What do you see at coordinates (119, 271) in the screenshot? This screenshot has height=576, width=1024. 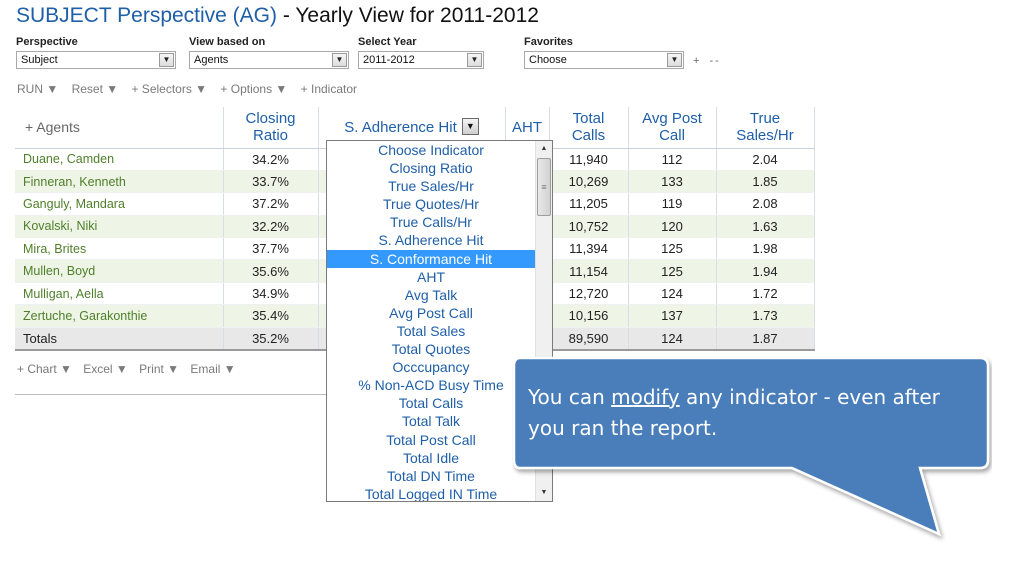 I see `agent-name: Mullen, Boyd` at bounding box center [119, 271].